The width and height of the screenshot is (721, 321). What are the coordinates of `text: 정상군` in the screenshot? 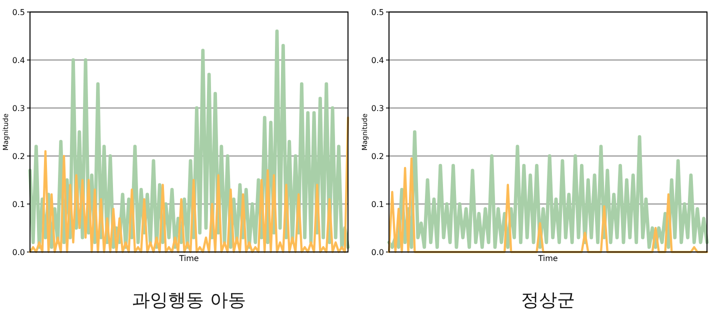 It's located at (548, 300).